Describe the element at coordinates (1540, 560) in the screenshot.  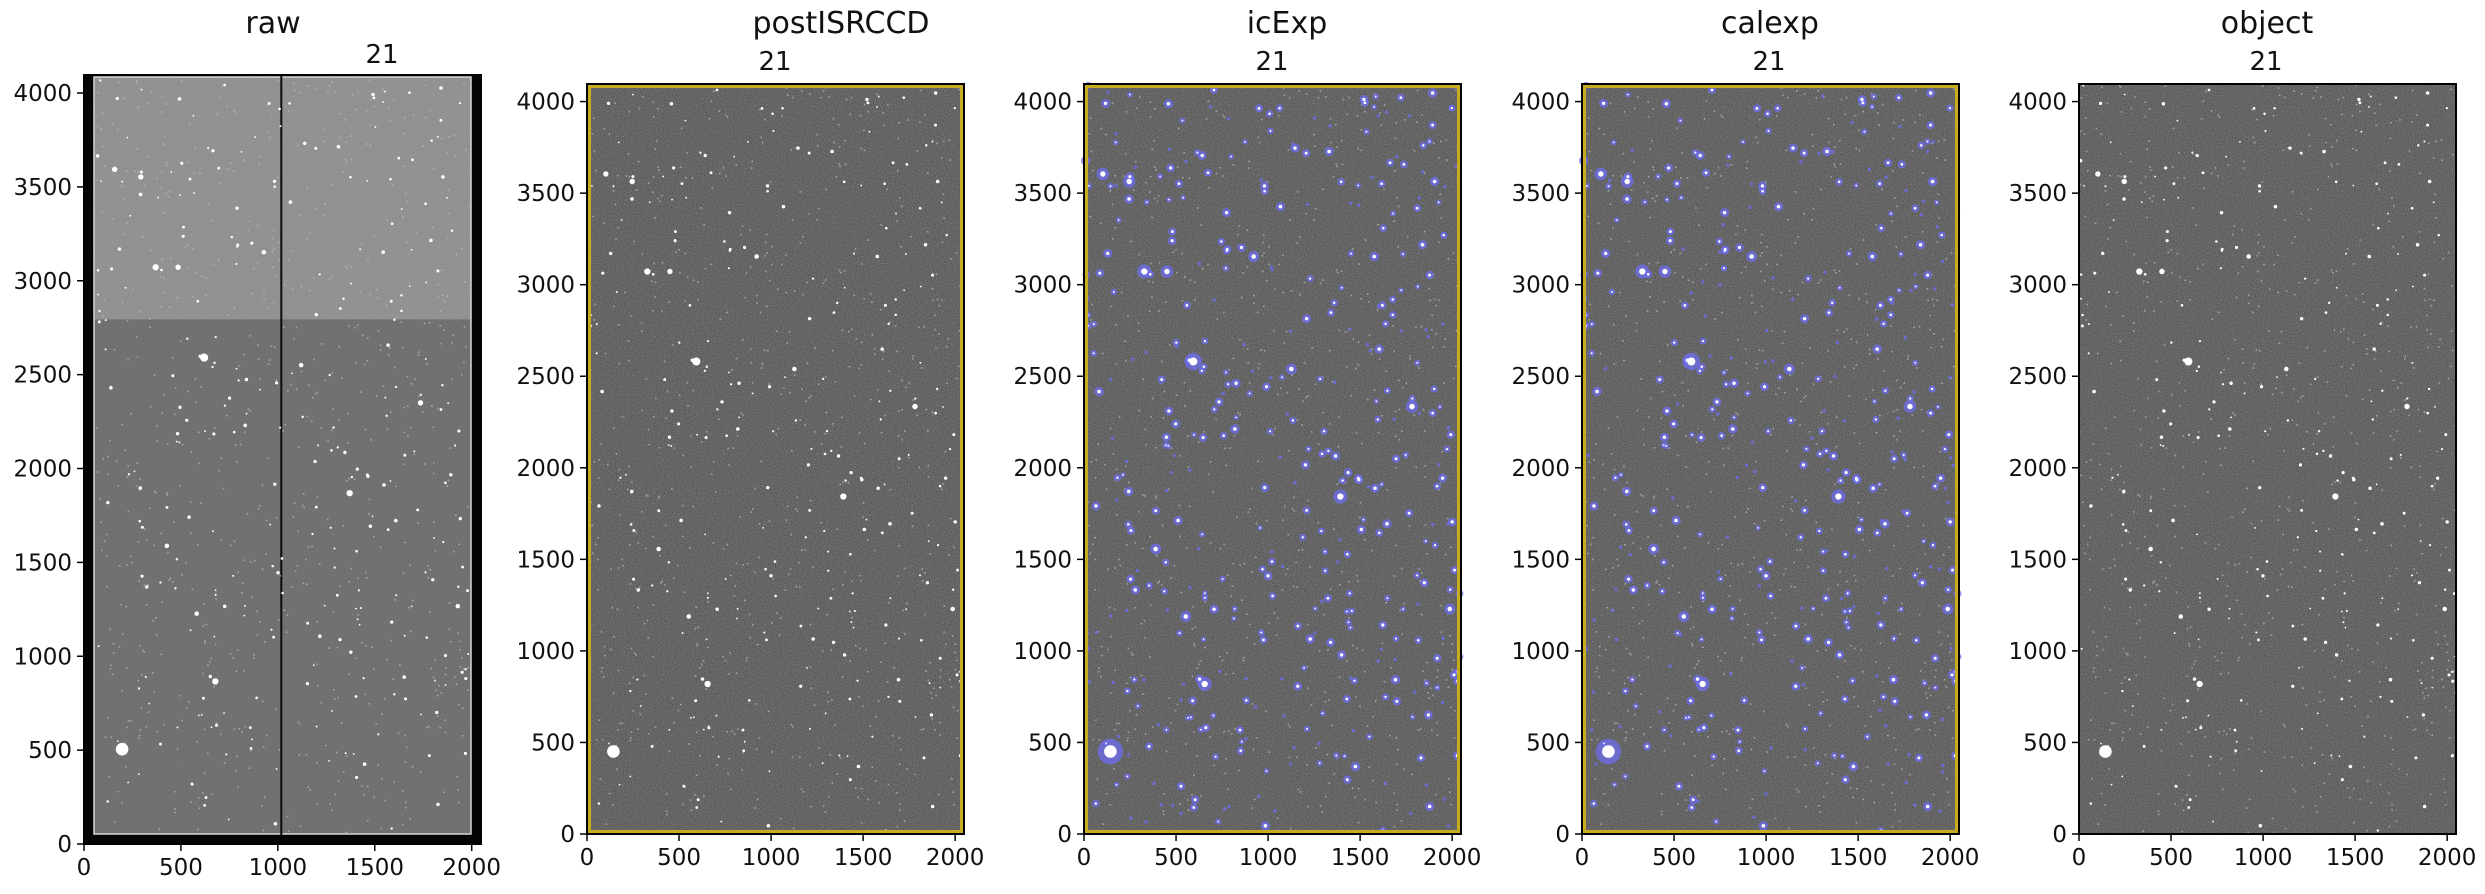
I see `y-tick-label: 1500` at that location.